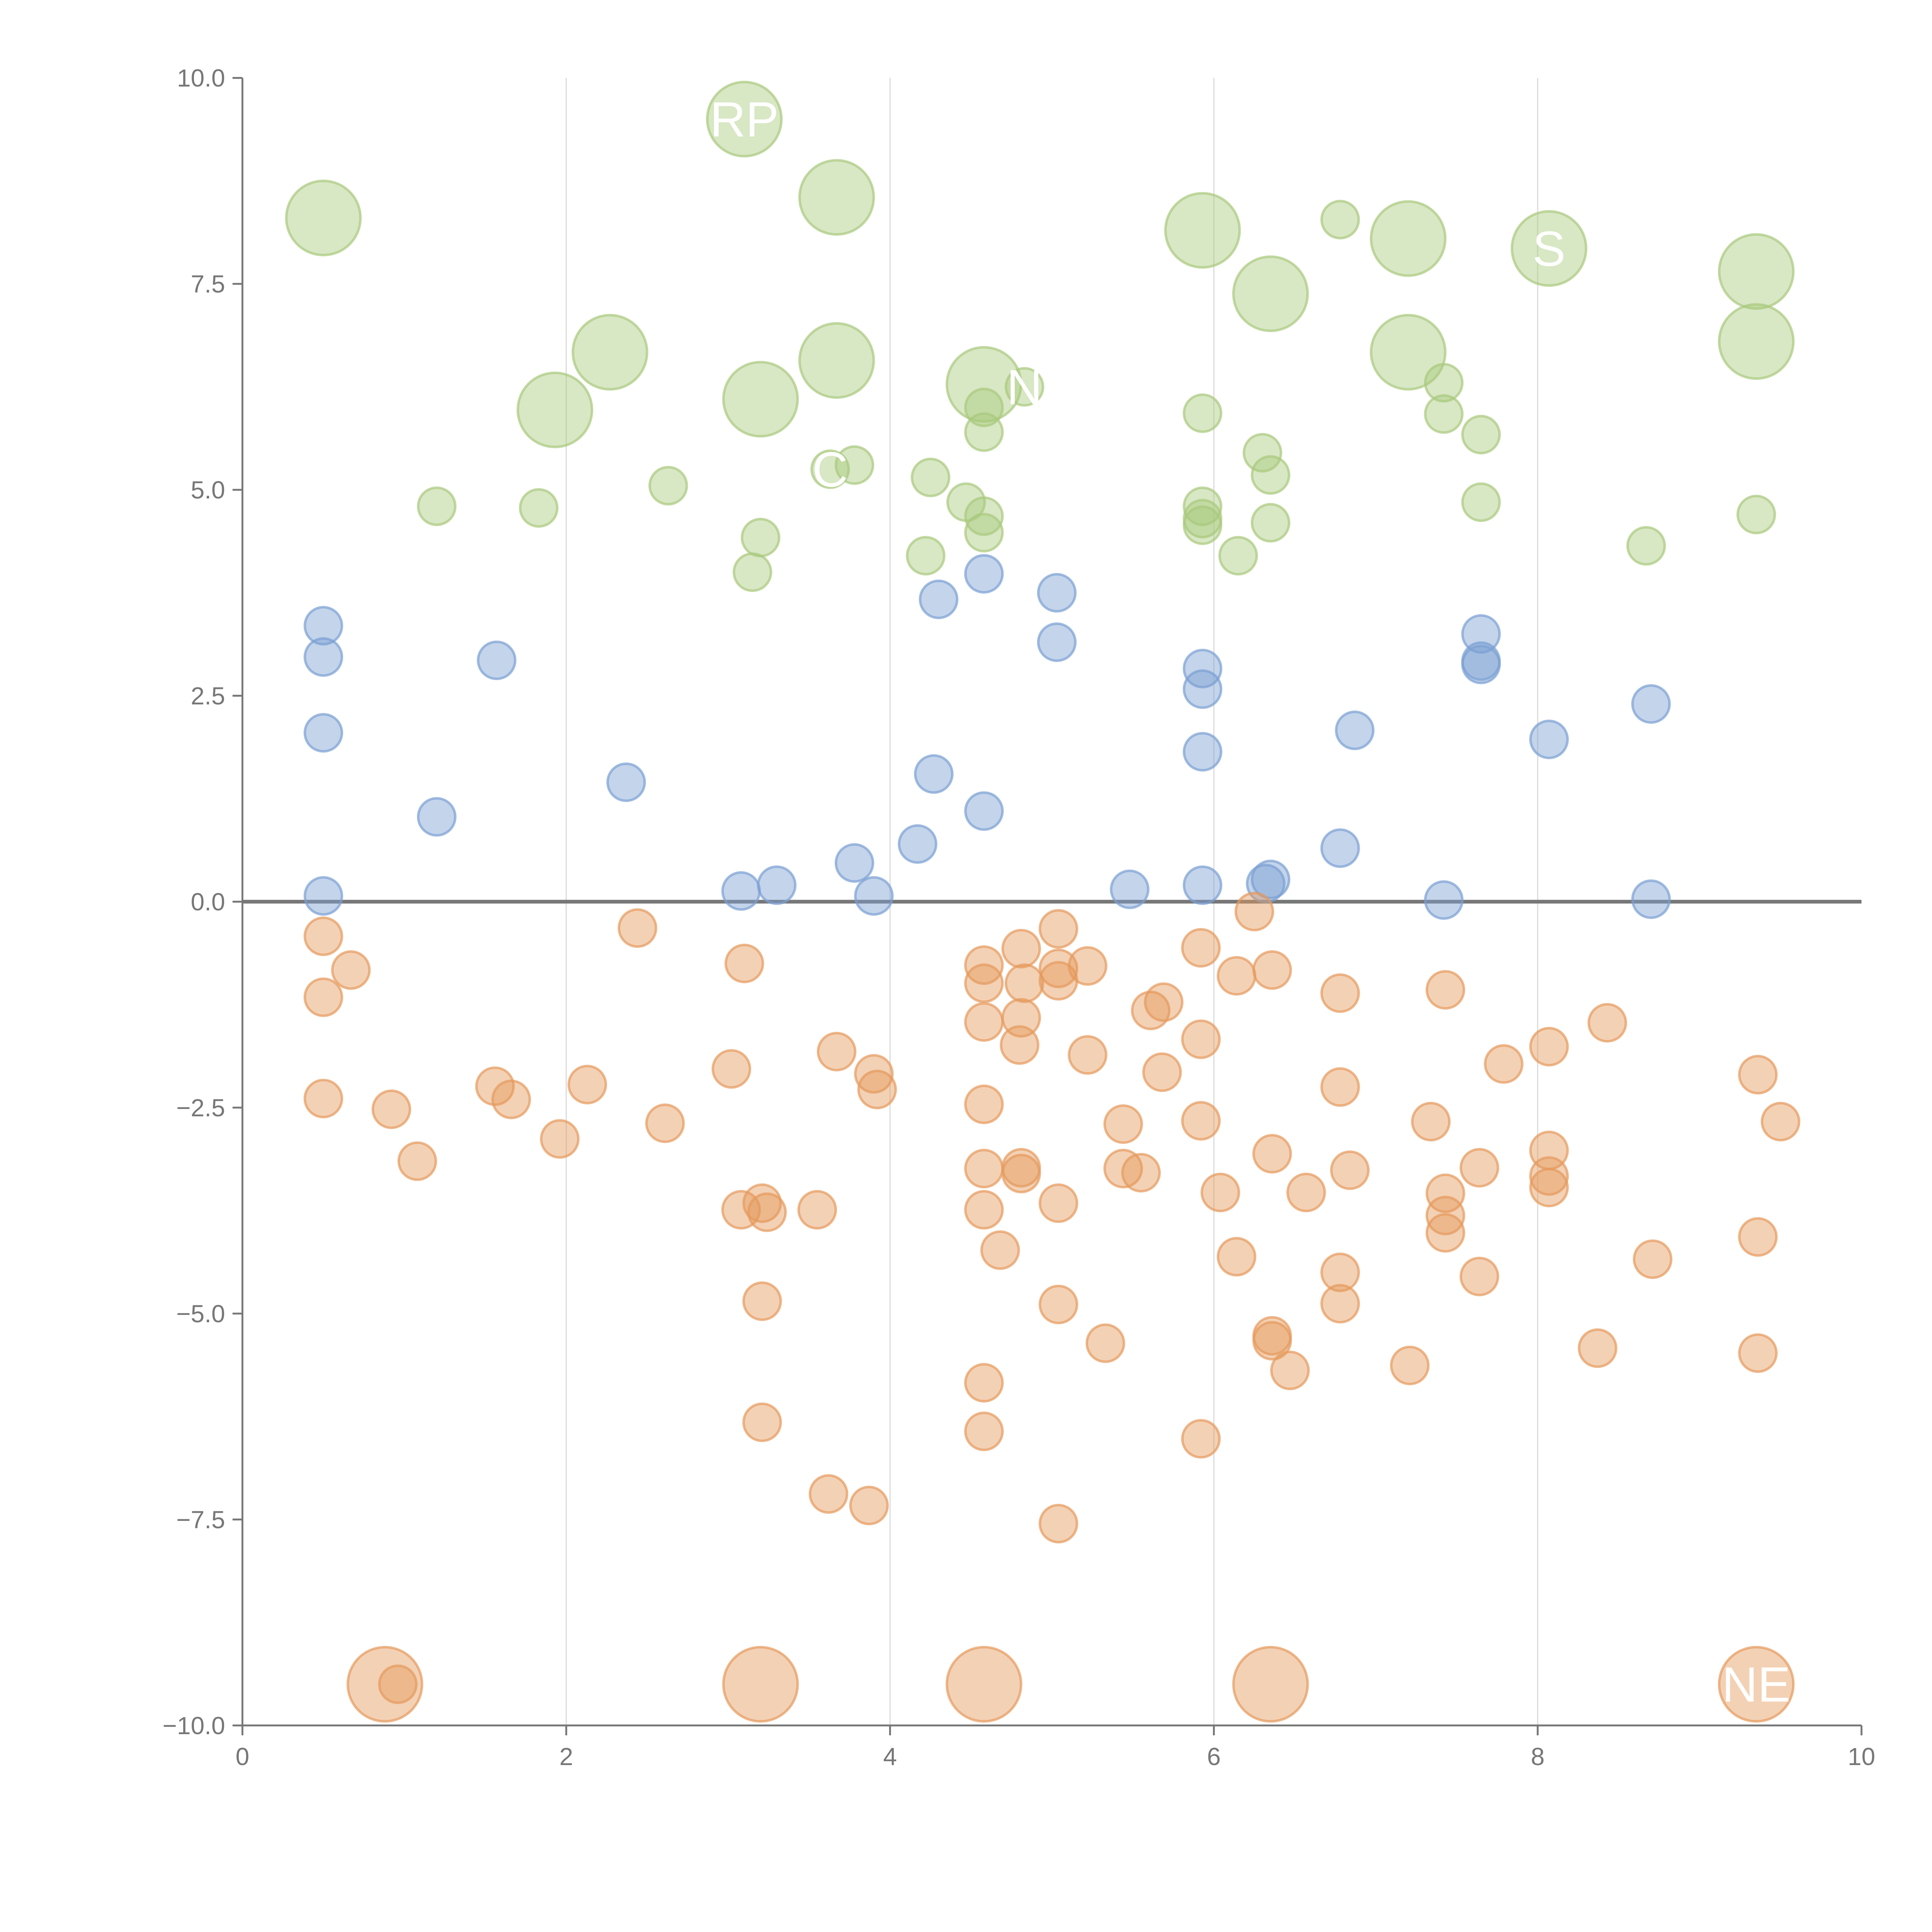  I want to click on x-tick-label: 6, so click(1214, 1756).